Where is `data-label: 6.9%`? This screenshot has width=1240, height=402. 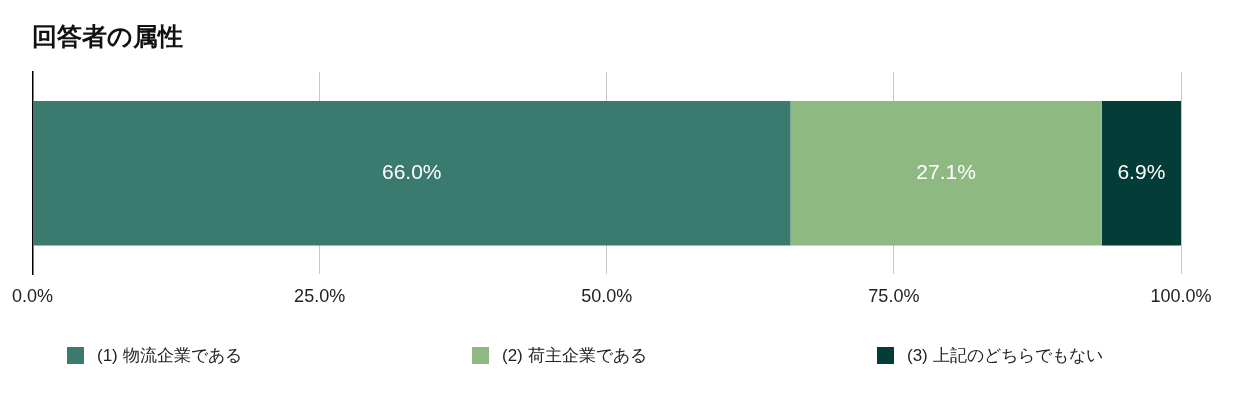 data-label: 6.9% is located at coordinates (1141, 171).